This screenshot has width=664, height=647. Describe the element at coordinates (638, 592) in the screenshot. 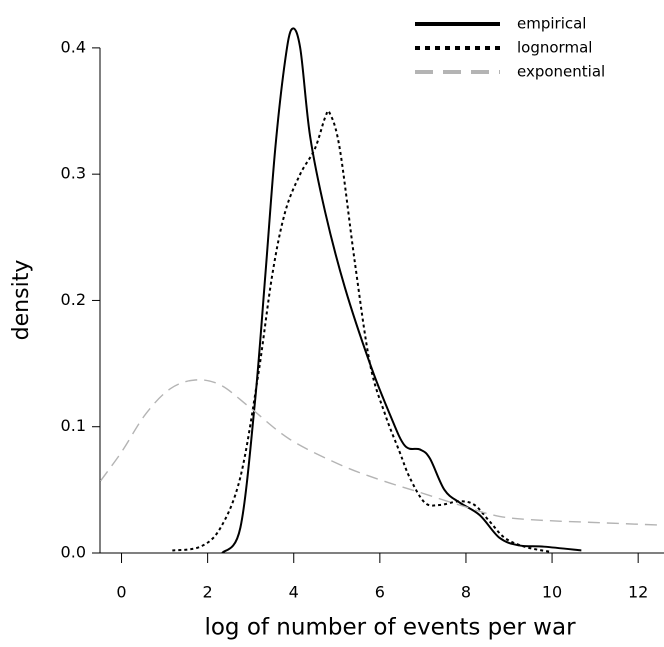

I see `x-tick-label: 12` at that location.